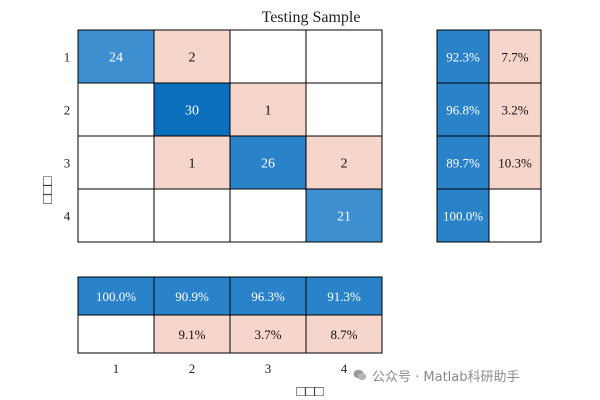 Image resolution: width=600 pixels, height=400 pixels. Describe the element at coordinates (344, 368) in the screenshot. I see `column-tick-label: 4` at that location.